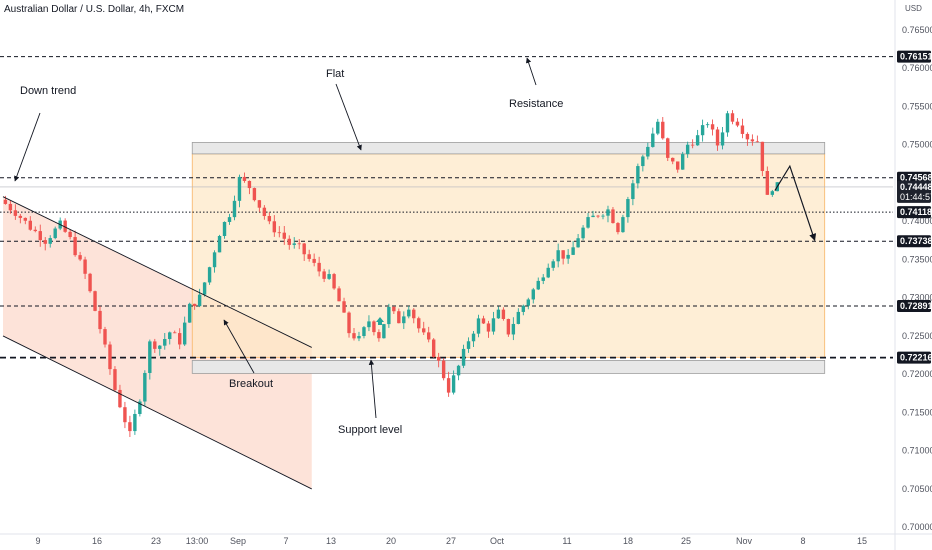 This screenshot has width=932, height=550. I want to click on time-axis-tick-13: Nov, so click(744, 541).